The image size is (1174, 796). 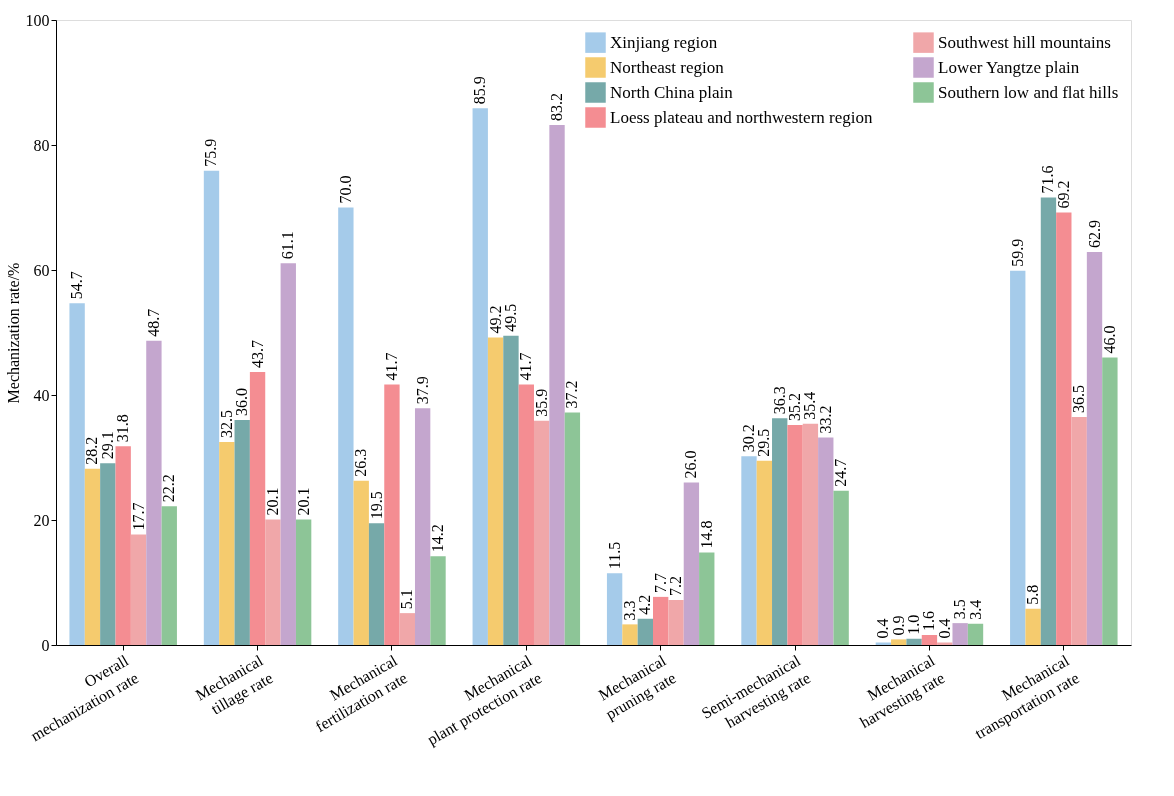 I want to click on data-label: 71.6, so click(x=1048, y=179).